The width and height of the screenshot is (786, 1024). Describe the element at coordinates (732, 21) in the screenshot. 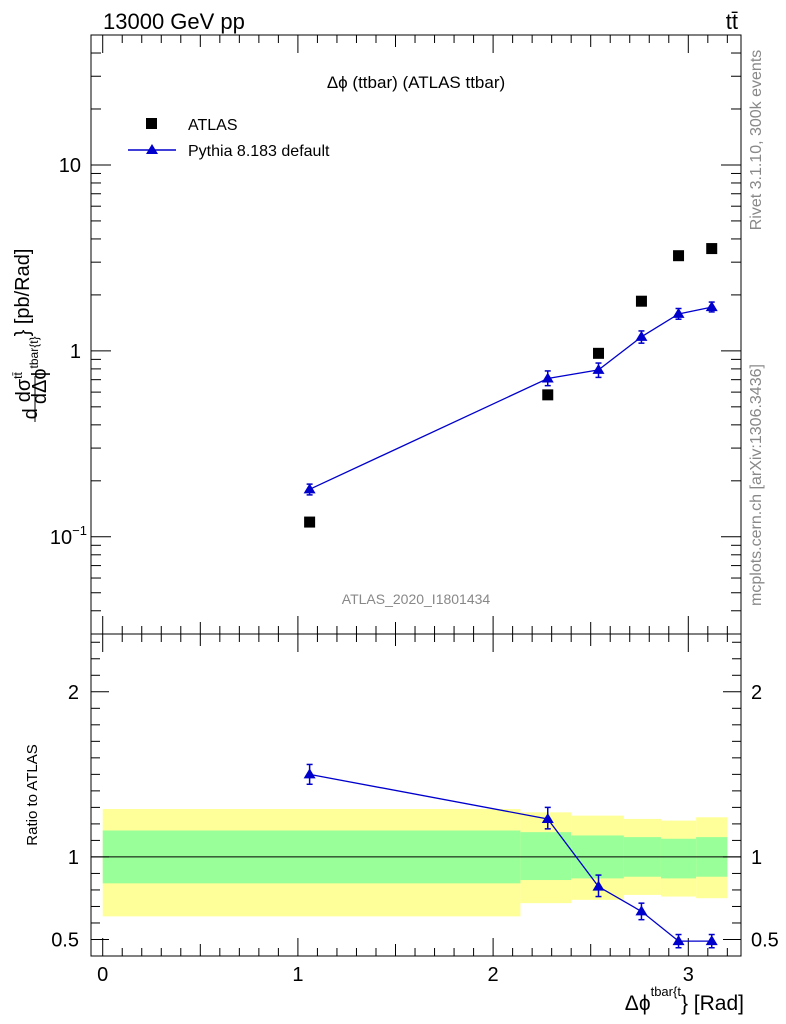

I see `process-label: tt̄` at that location.